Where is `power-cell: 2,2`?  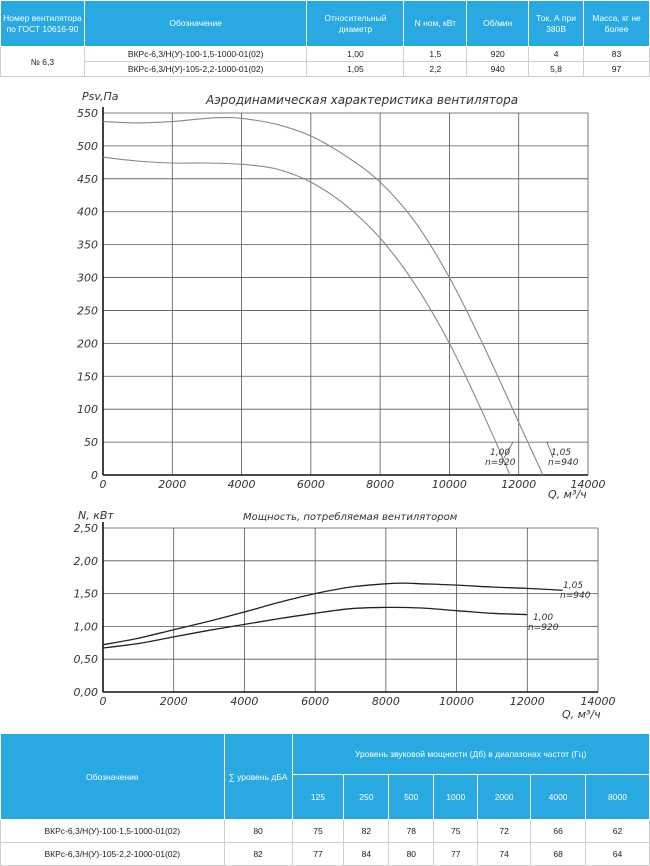
power-cell: 2,2 is located at coordinates (435, 69).